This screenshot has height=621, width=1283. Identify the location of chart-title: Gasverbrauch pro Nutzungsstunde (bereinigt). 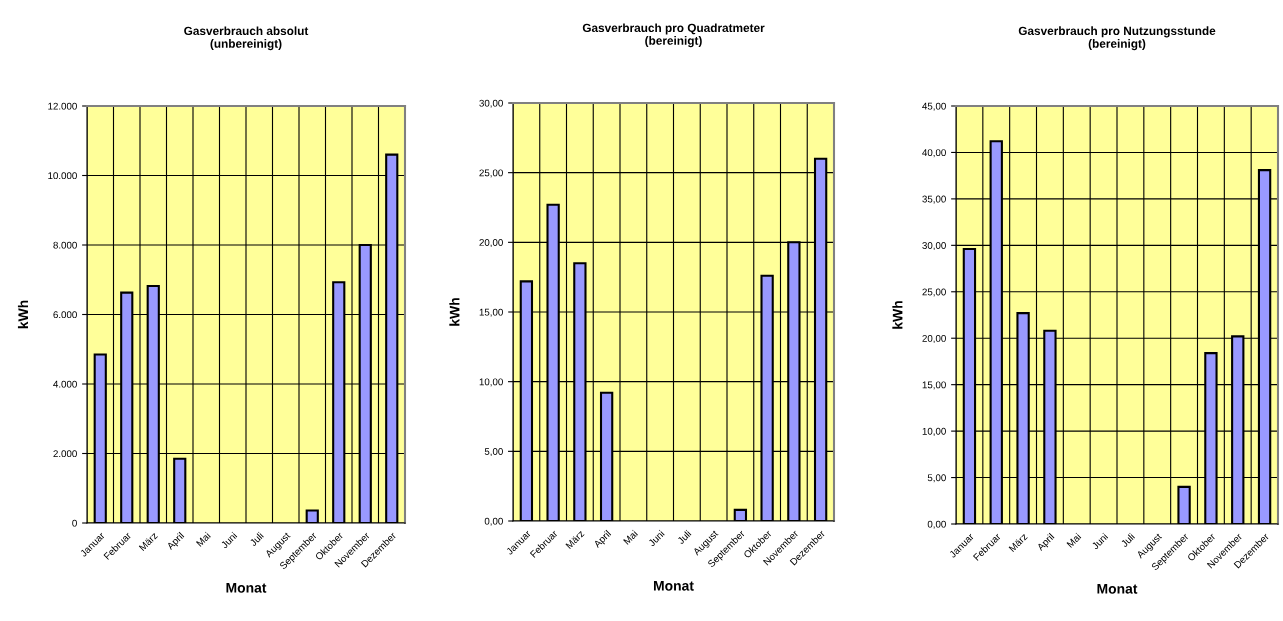
(1117, 38).